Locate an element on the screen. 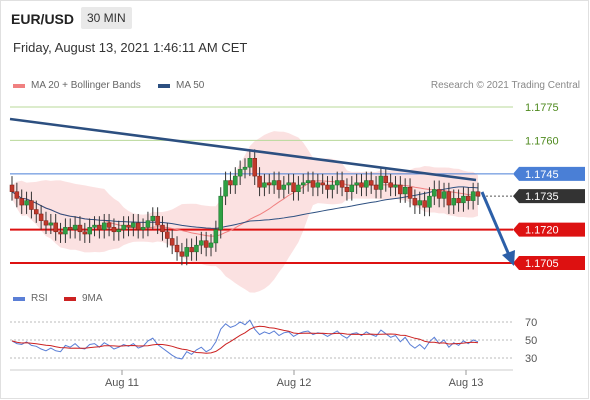  rsi-level-label-70: 70 is located at coordinates (531, 323).